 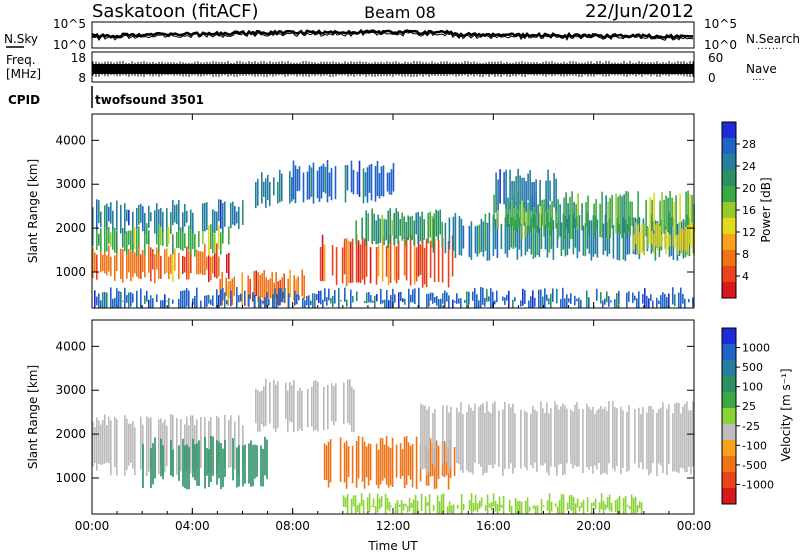 I want to click on y-tick-label: 2000, so click(x=70, y=434).